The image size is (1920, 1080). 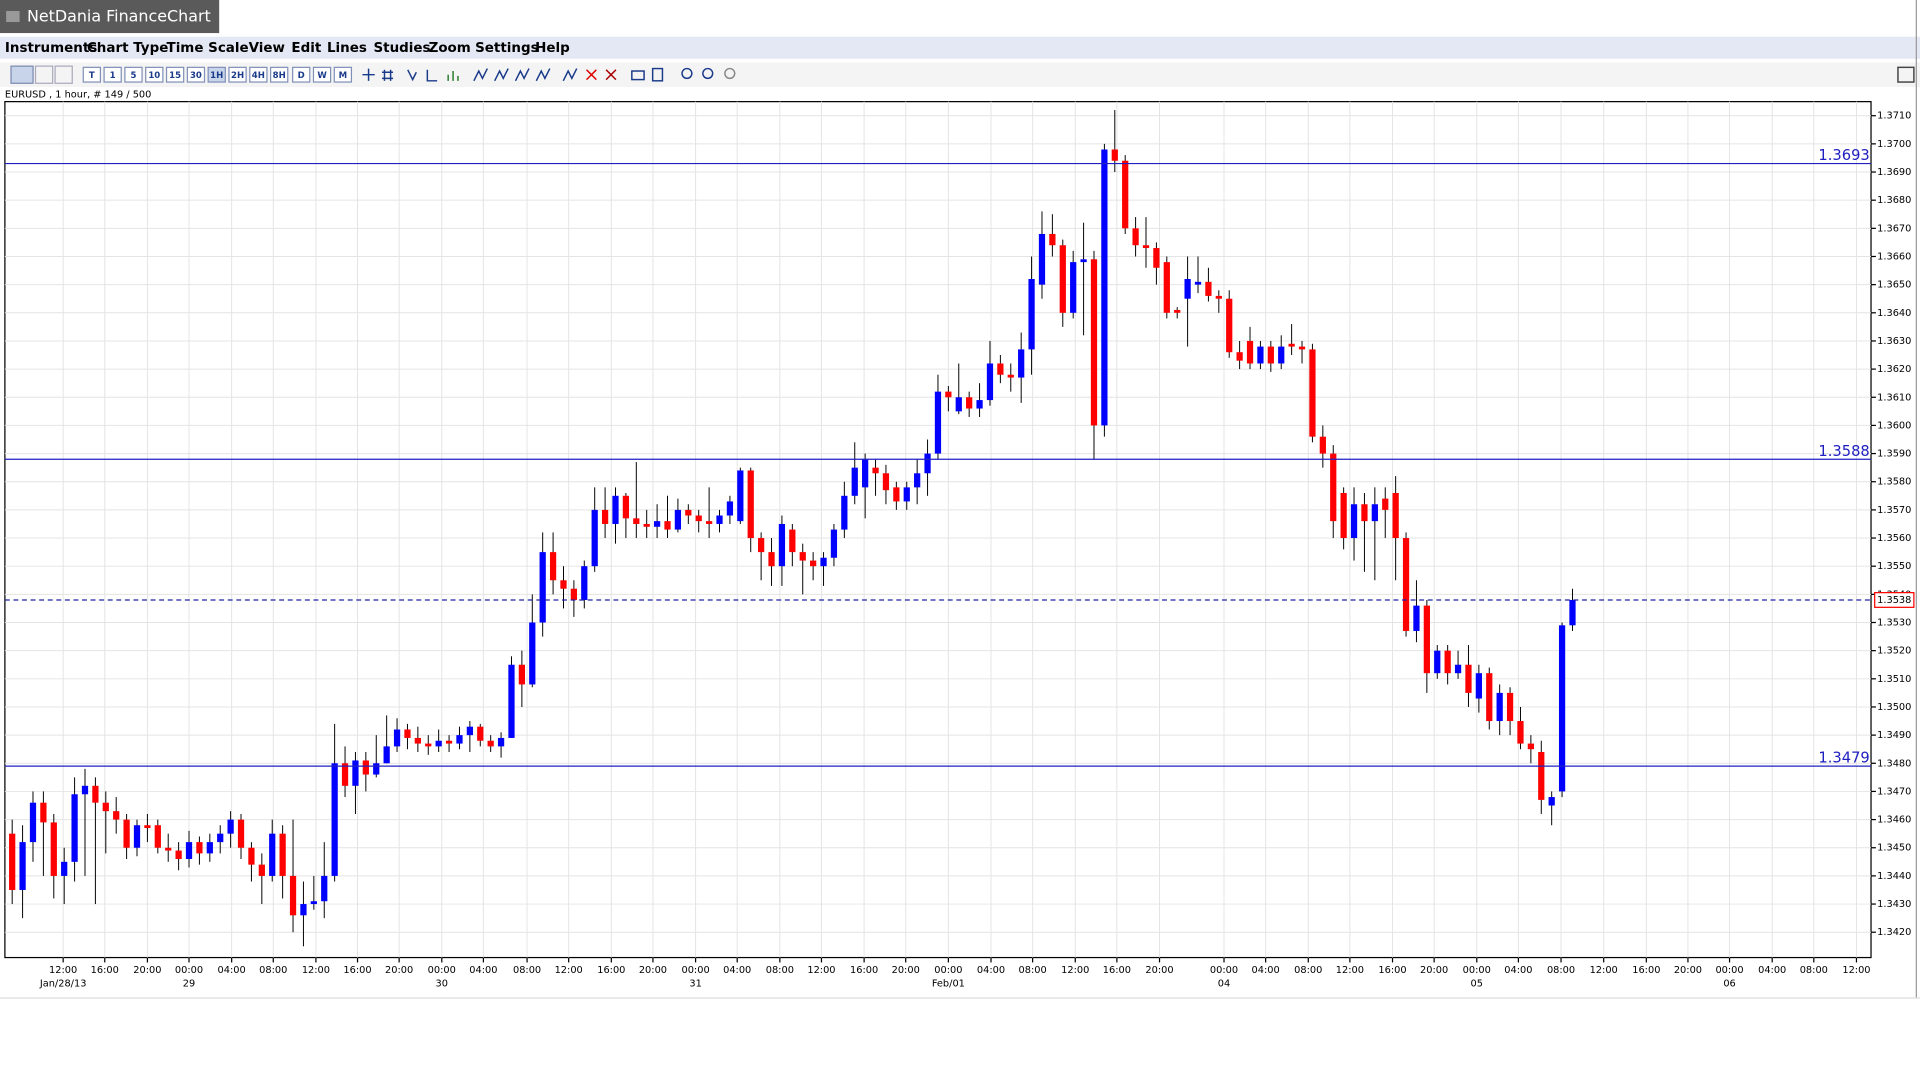 What do you see at coordinates (306, 48) in the screenshot?
I see `menu-item: Edit` at bounding box center [306, 48].